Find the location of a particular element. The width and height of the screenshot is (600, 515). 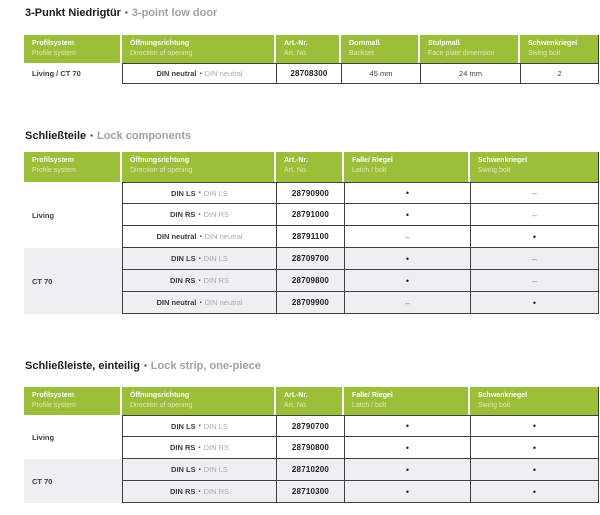

header-label-de: Dornmaß is located at coordinates (364, 43).